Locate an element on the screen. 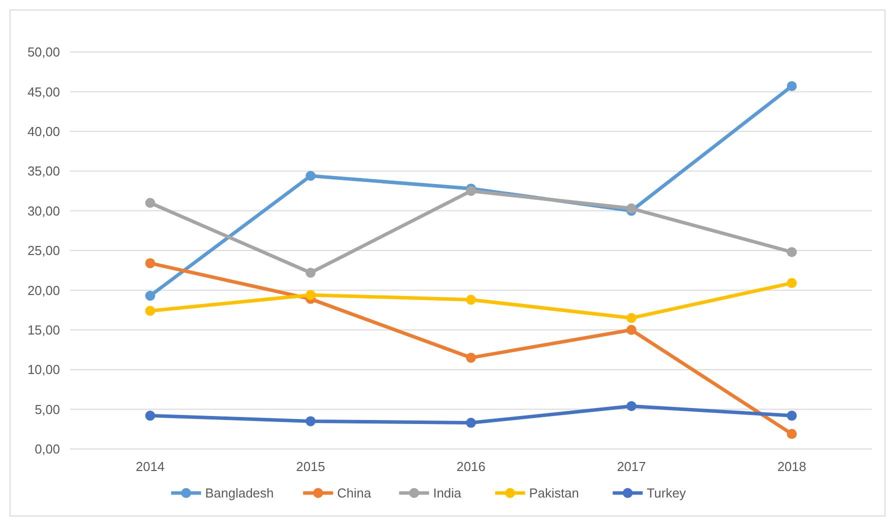 This screenshot has height=518, width=887. y-tick-label: 50,00 is located at coordinates (43, 52).